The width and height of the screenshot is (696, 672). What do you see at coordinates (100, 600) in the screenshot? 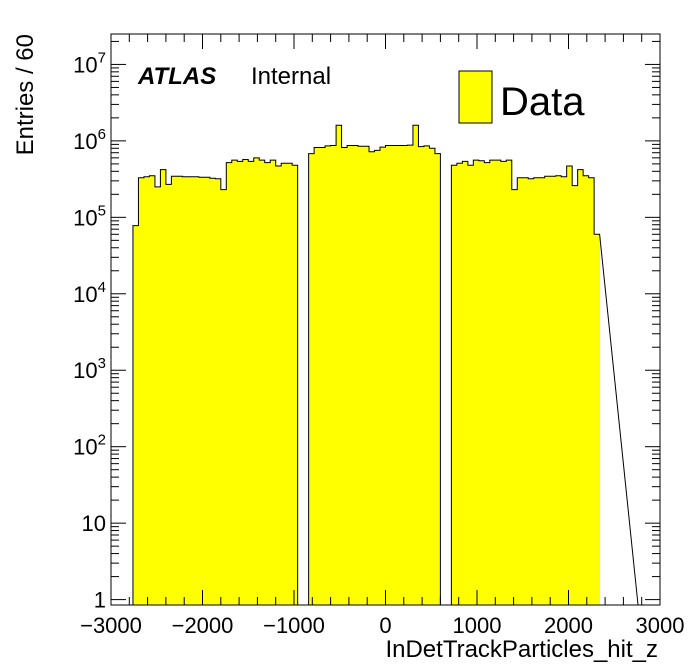
I see `y-tick-label: 1` at bounding box center [100, 600].